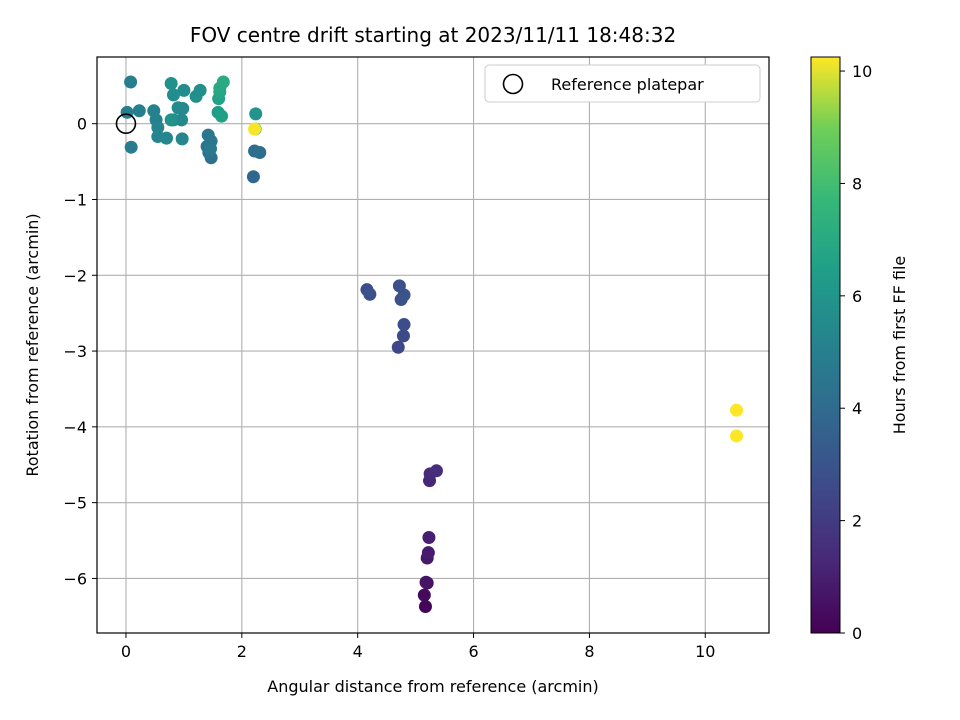  I want to click on x-tick-label: 0, so click(126, 651).